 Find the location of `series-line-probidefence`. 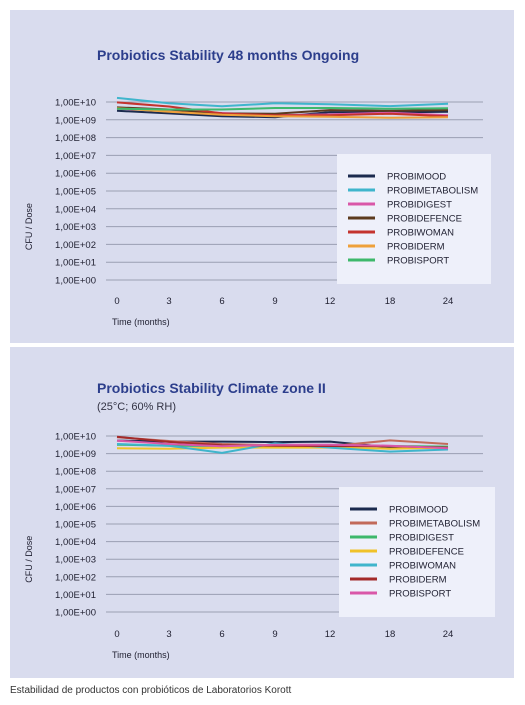

series-line-probidefence is located at coordinates (282, 448).